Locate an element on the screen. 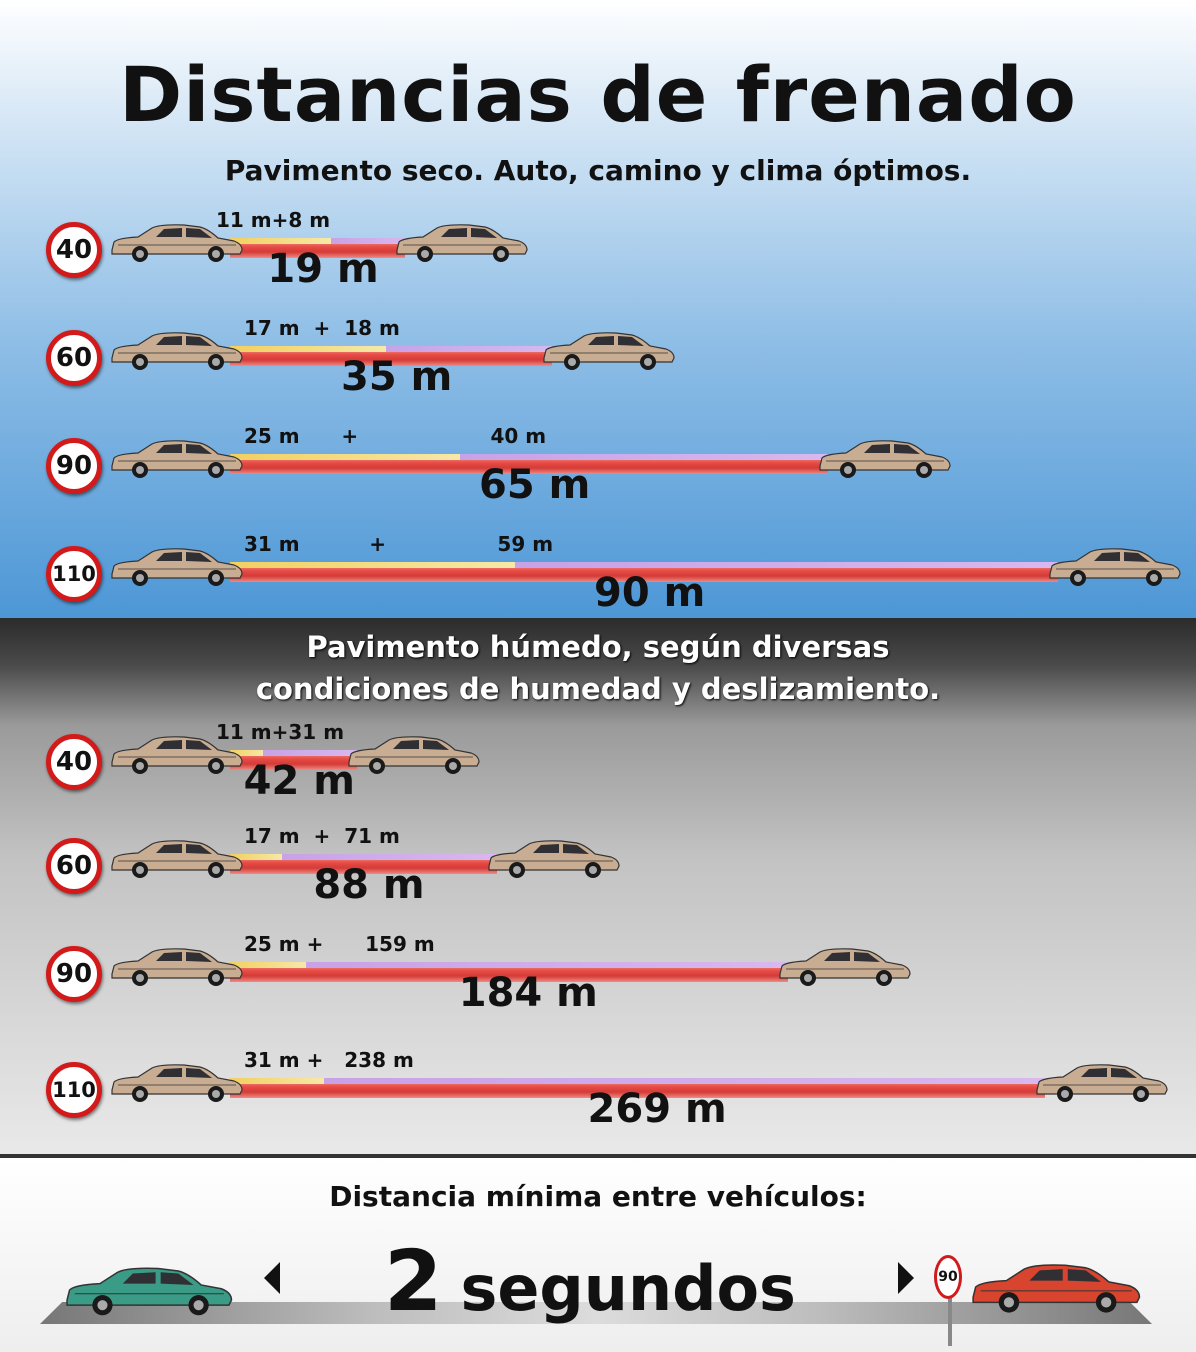  sign-post is located at coordinates (950, 1315).